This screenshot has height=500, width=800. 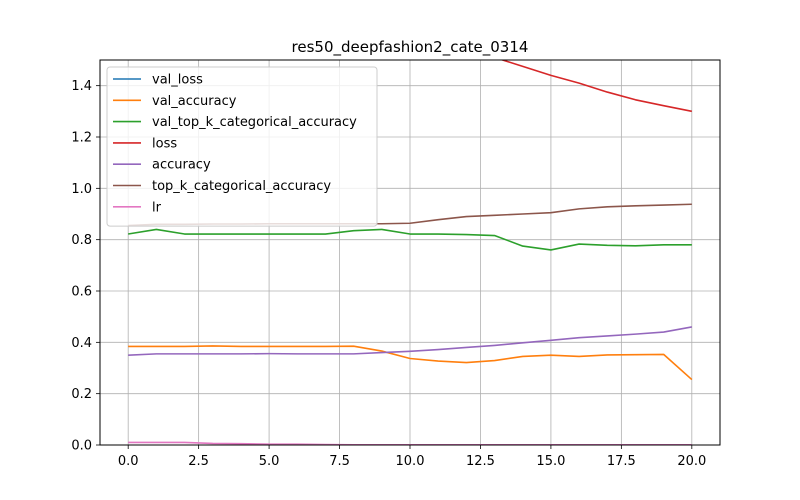 What do you see at coordinates (81, 343) in the screenshot?
I see `y-tick-label: 0.4` at bounding box center [81, 343].